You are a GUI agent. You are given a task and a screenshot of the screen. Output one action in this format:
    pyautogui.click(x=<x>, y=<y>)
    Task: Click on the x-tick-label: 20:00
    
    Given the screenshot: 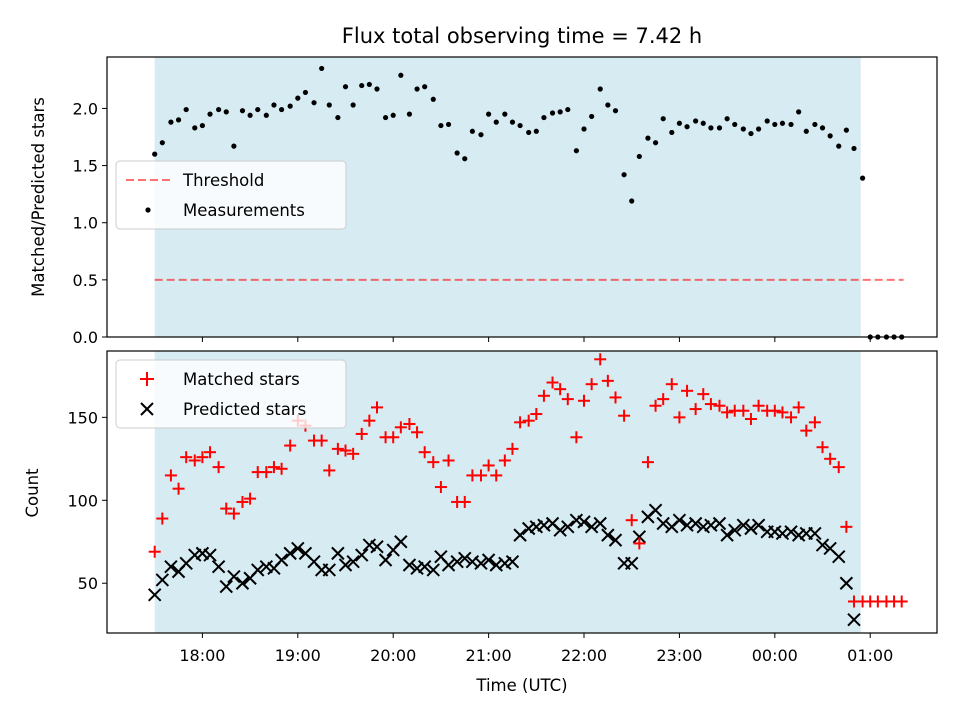 What is the action you would take?
    pyautogui.click(x=393, y=655)
    